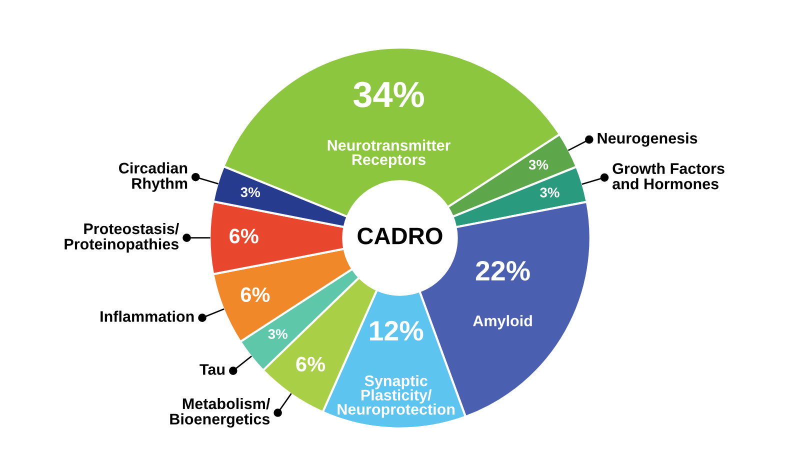  I want to click on slice-label: Neurotransmitter Receptors, so click(389, 154).